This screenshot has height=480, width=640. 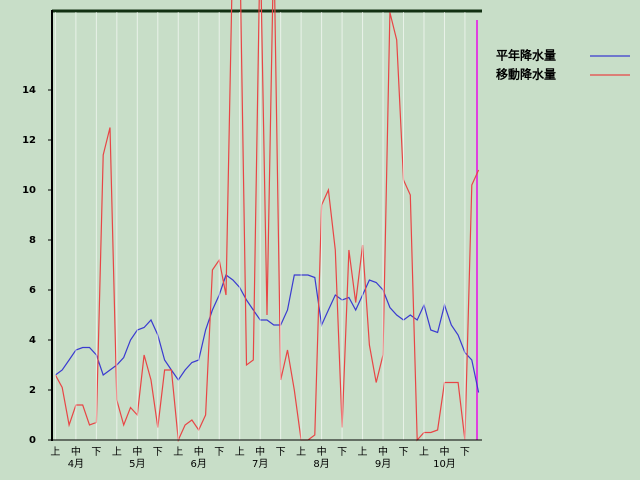 What do you see at coordinates (32, 290) in the screenshot?
I see `y-tick-label: 6` at bounding box center [32, 290].